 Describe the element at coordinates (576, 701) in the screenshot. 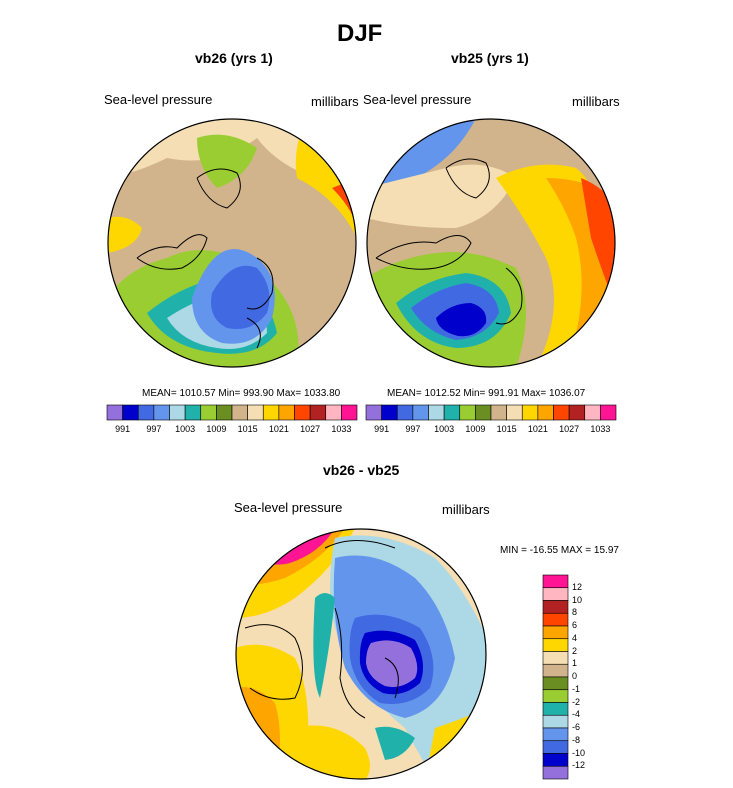

I see `colorbar-tick-label: -2` at that location.